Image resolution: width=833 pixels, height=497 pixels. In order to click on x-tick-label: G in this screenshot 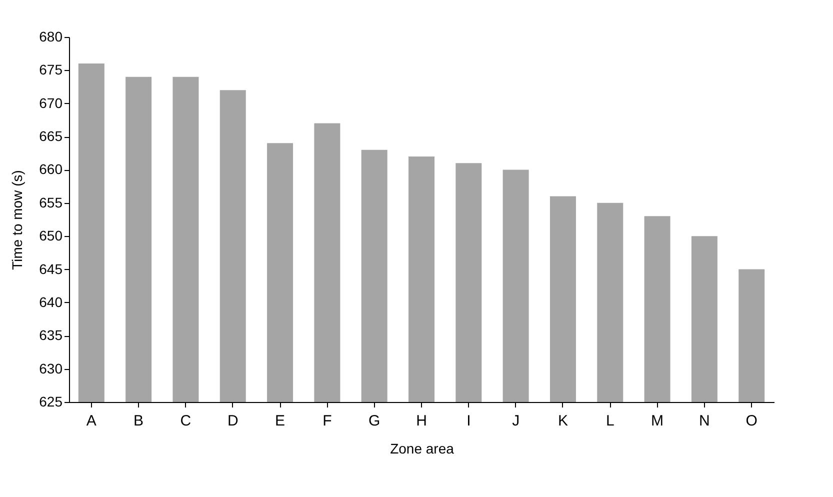, I will do `click(374, 421)`.